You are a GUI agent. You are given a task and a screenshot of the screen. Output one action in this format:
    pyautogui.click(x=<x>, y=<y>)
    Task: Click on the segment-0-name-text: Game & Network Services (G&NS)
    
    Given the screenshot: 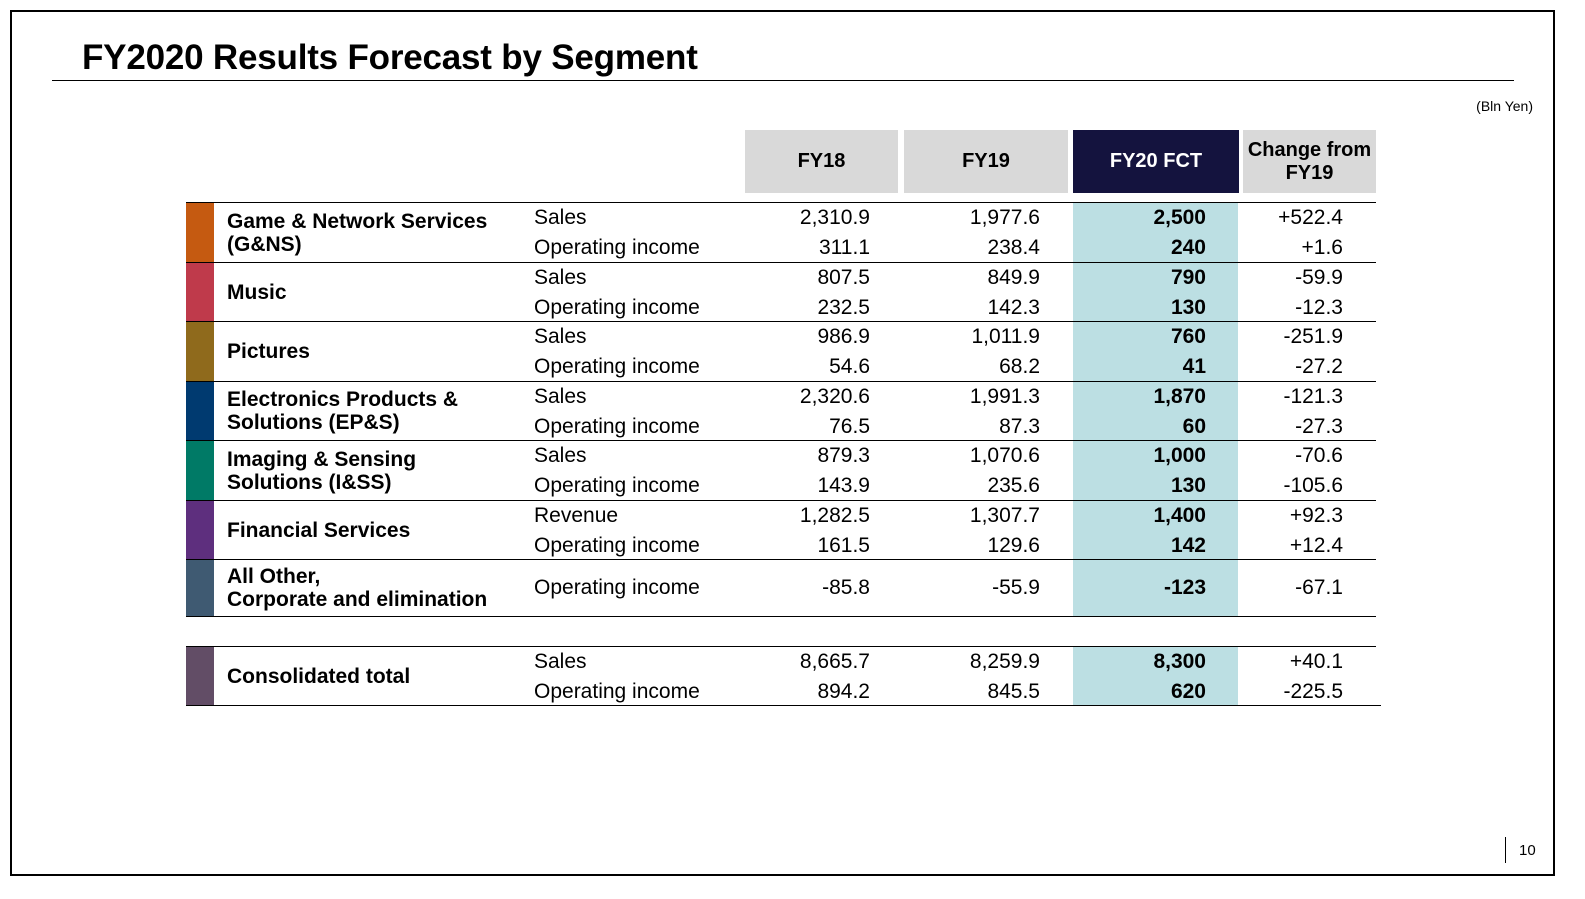 What is the action you would take?
    pyautogui.click(x=357, y=232)
    